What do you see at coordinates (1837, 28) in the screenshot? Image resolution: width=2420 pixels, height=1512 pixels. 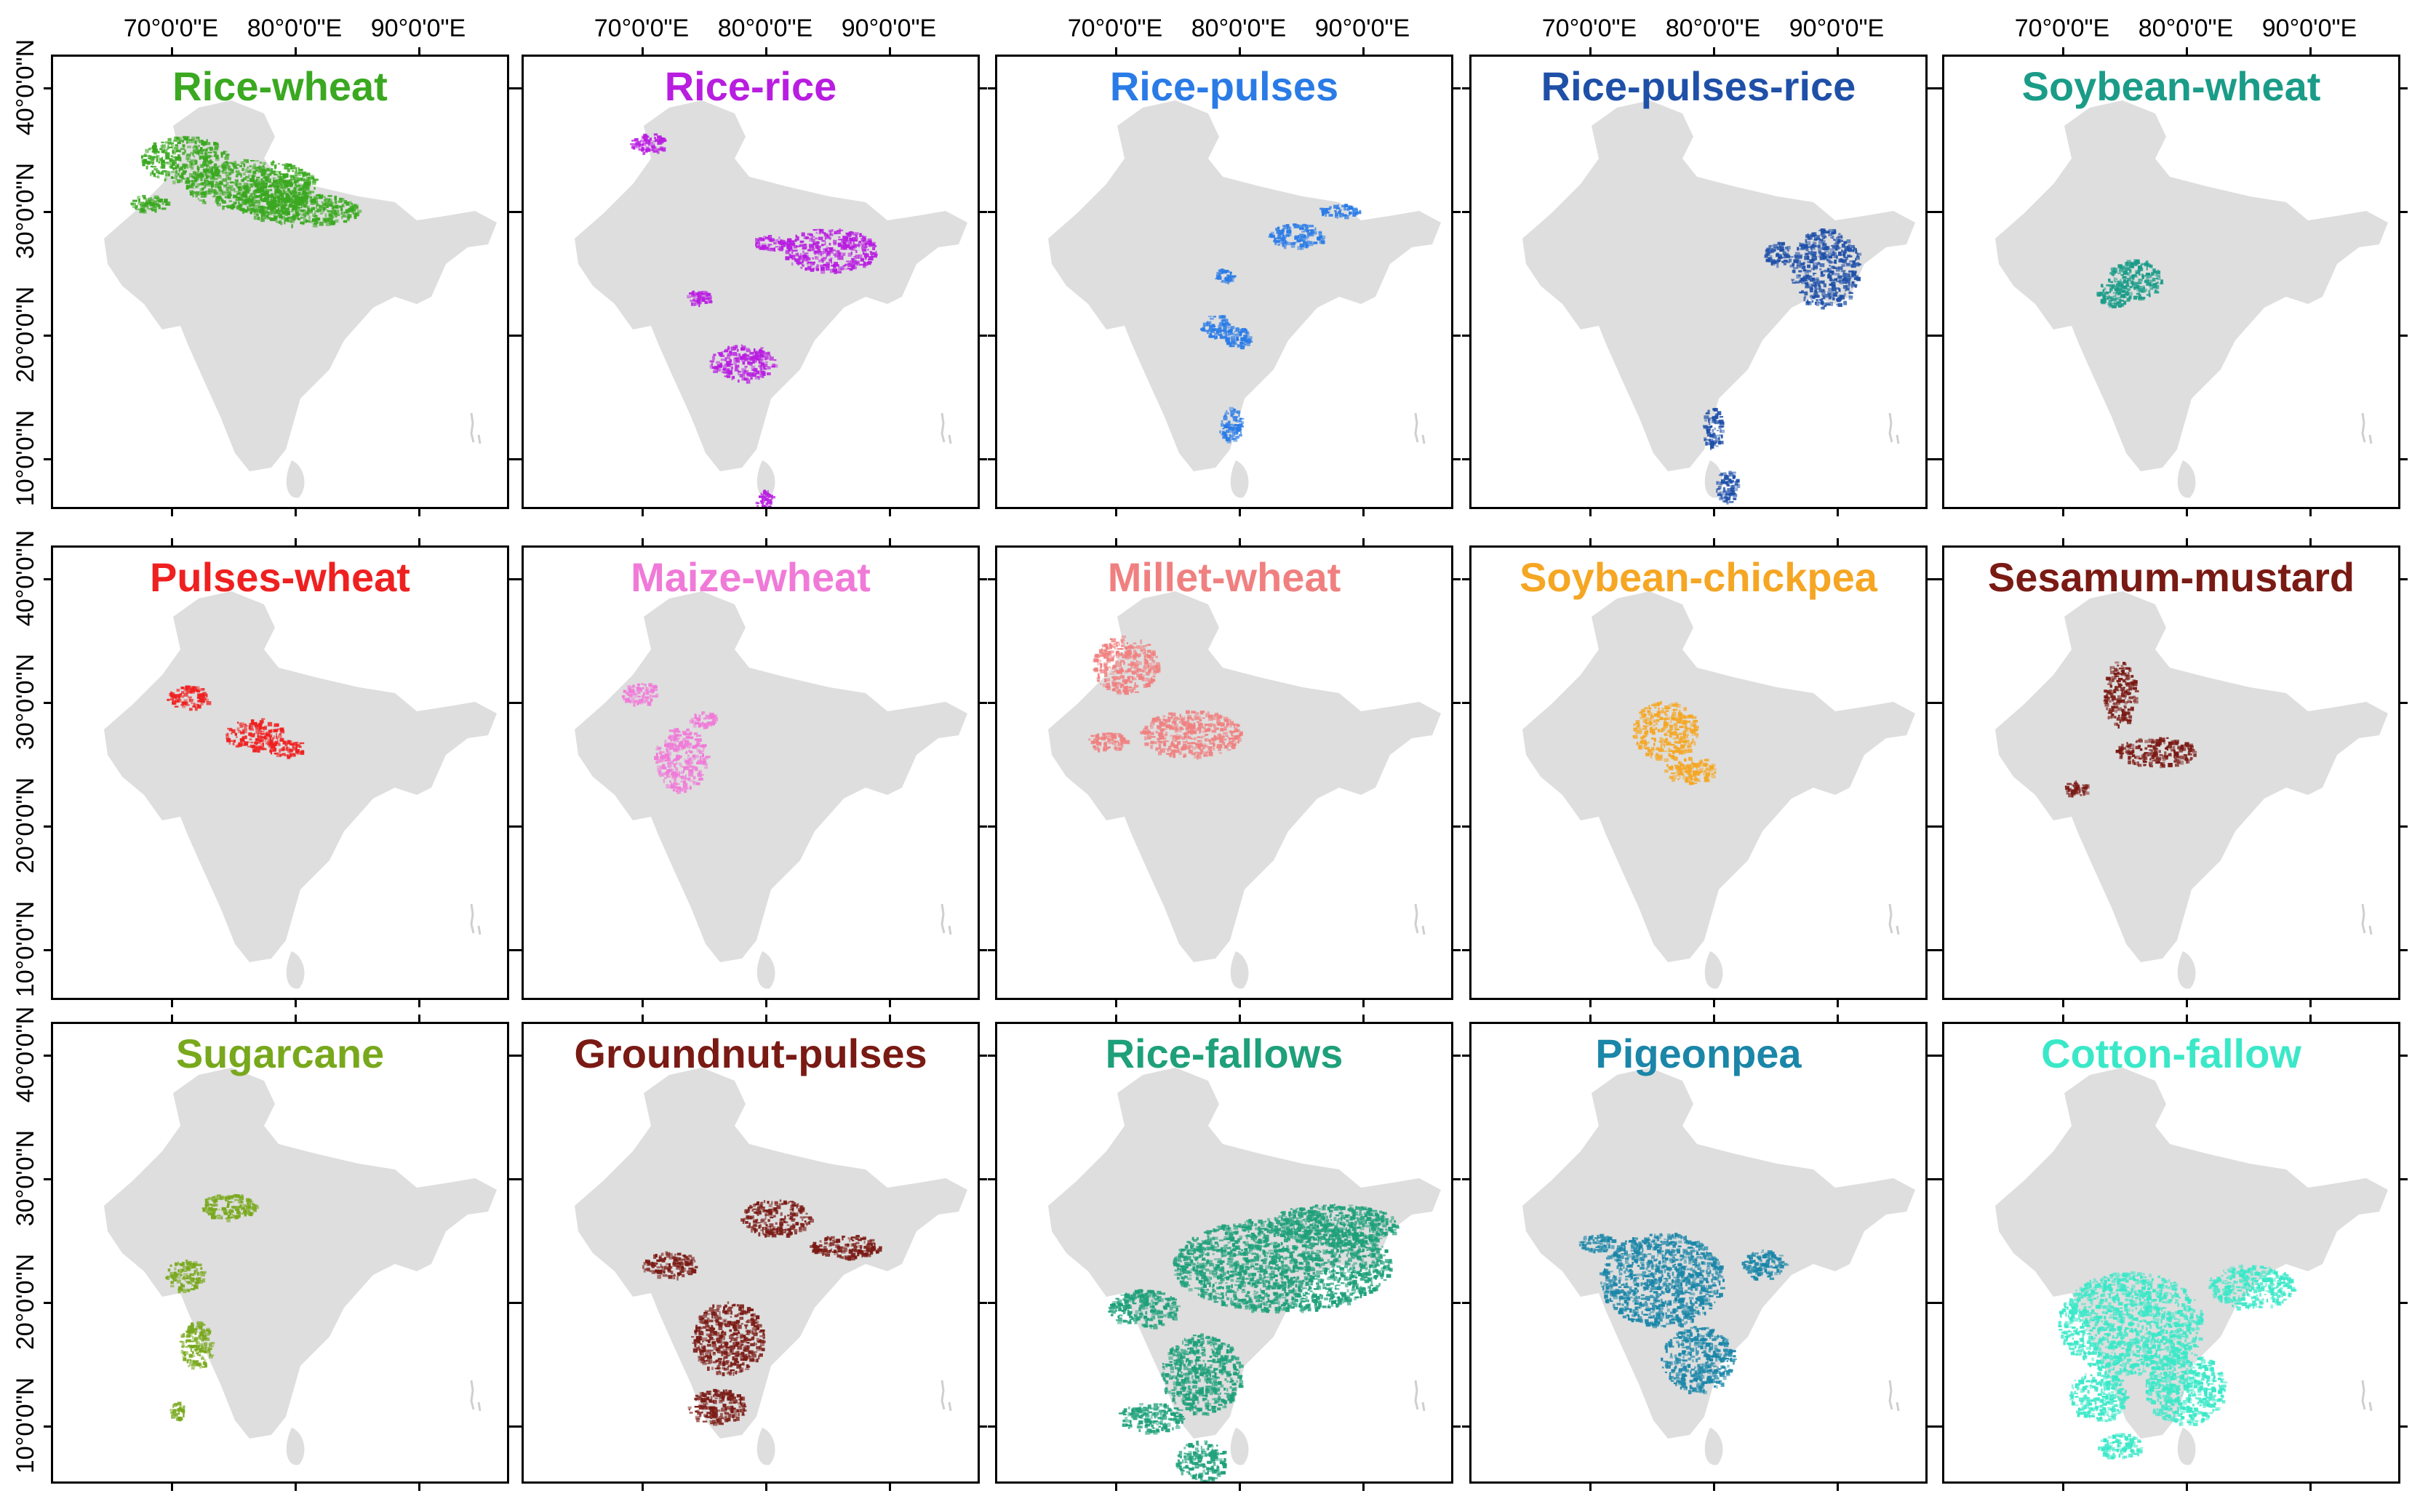 I see `longitude-label: 90°0'0"E` at bounding box center [1837, 28].